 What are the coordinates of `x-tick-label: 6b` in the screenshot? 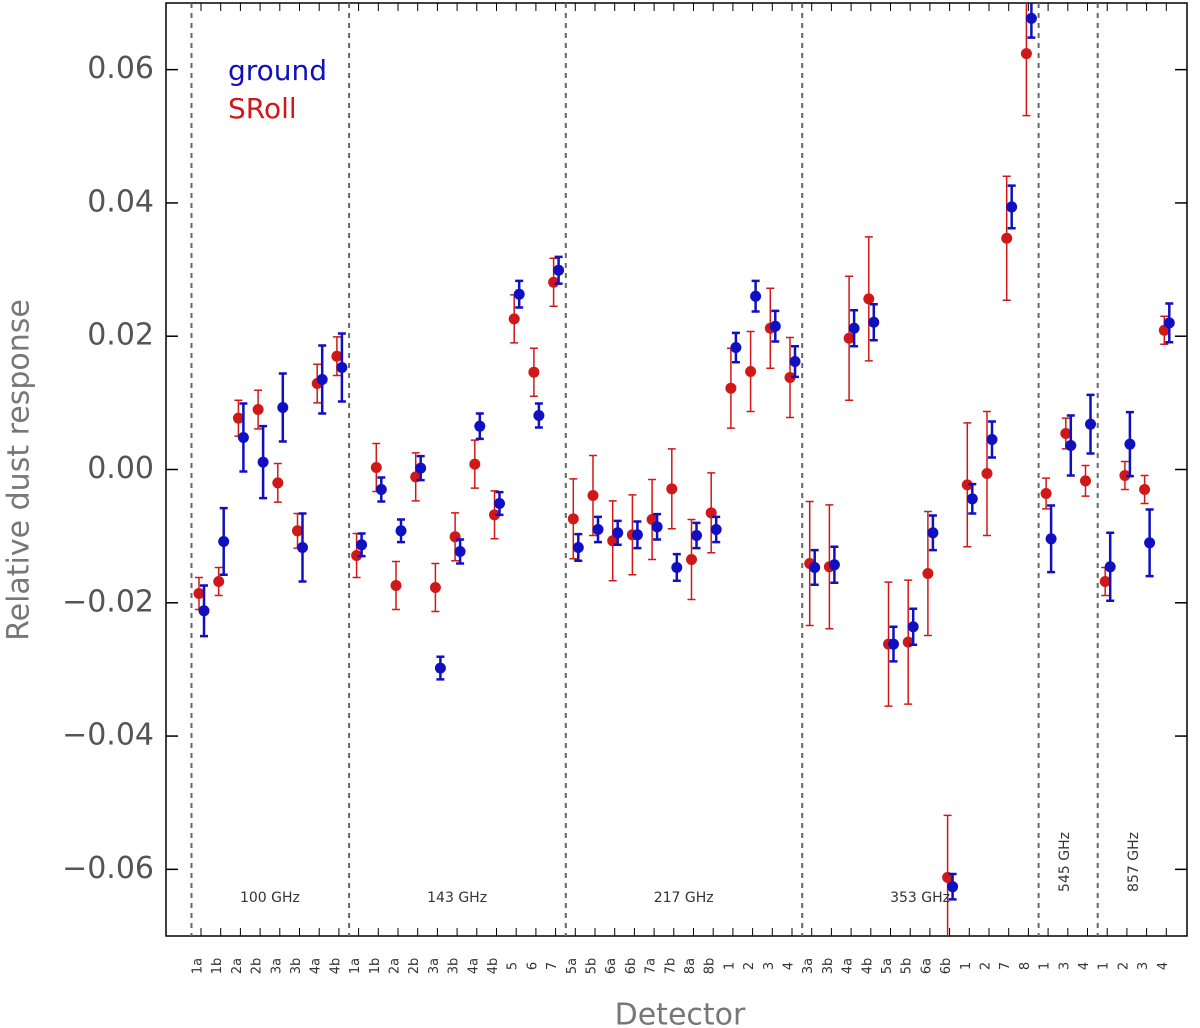 It's located at (946, 966).